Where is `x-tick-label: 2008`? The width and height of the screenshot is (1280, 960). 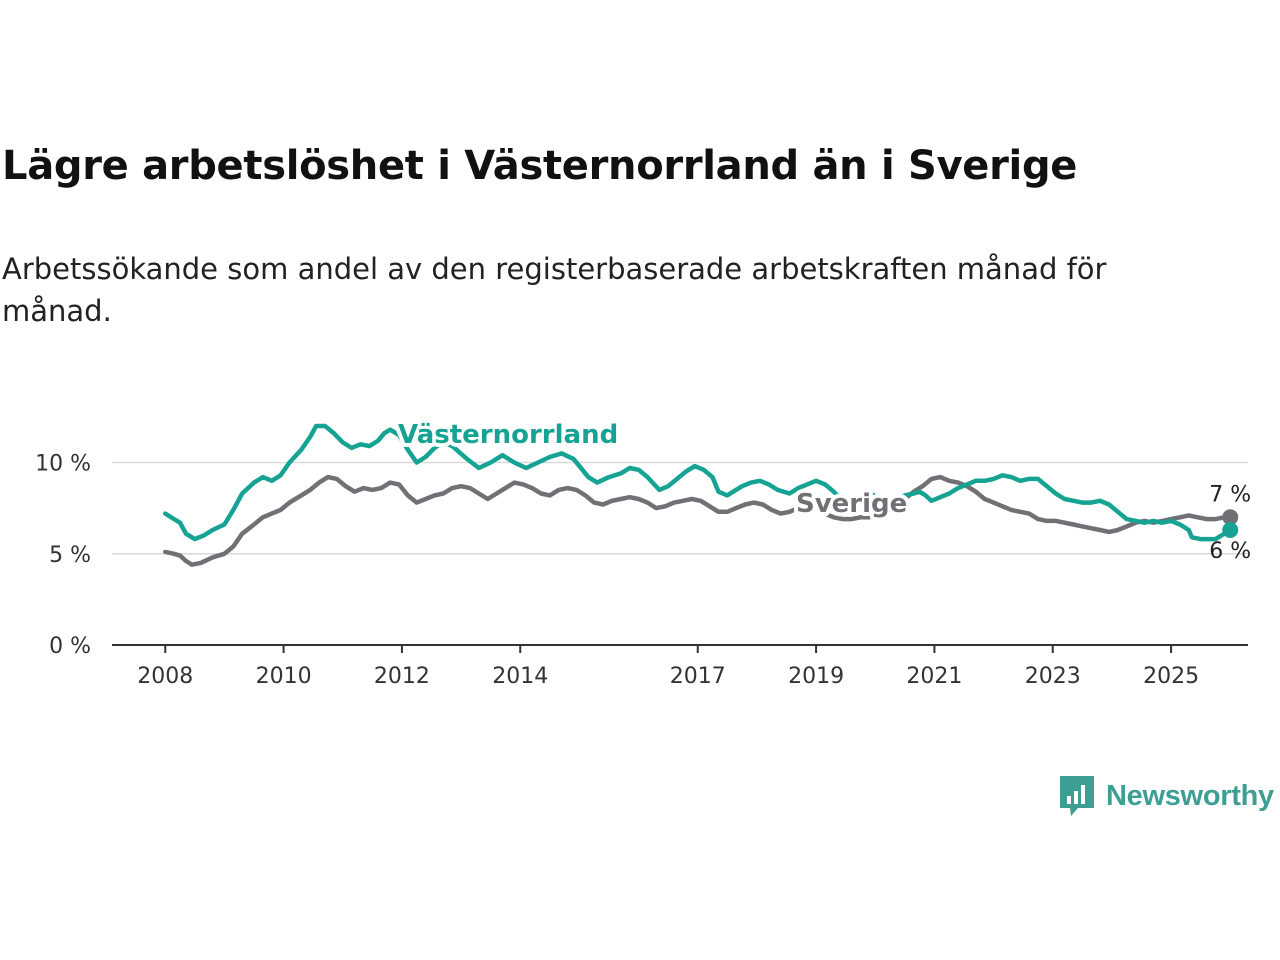
x-tick-label: 2008 is located at coordinates (165, 676).